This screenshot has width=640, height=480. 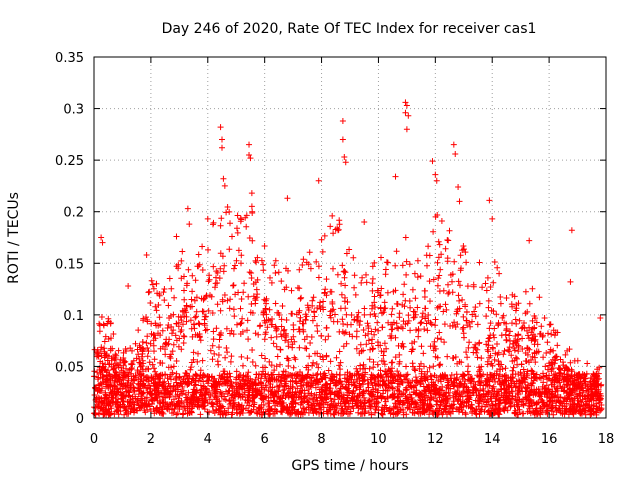 What do you see at coordinates (378, 439) in the screenshot?
I see `x-tick-label: 10` at bounding box center [378, 439].